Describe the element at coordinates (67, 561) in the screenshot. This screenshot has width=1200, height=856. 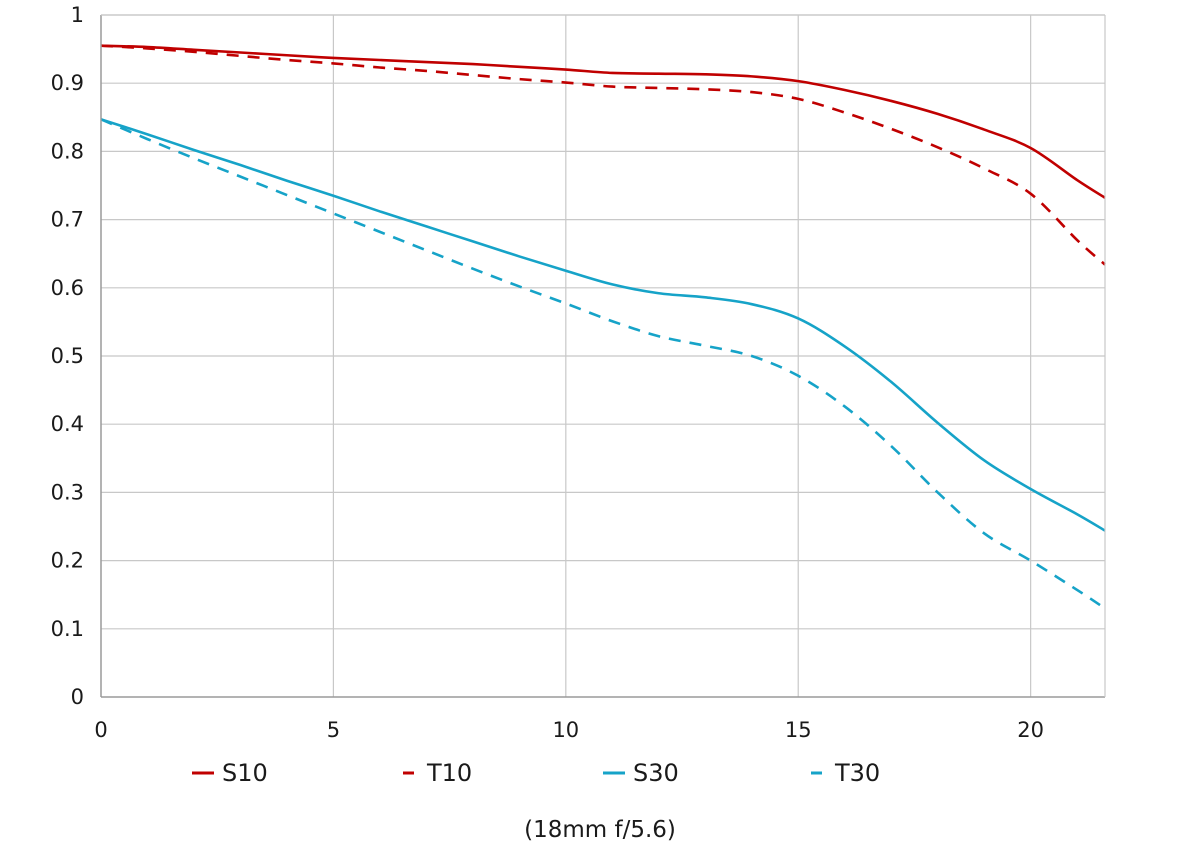
I see `y-tick-label: 0.2` at that location.